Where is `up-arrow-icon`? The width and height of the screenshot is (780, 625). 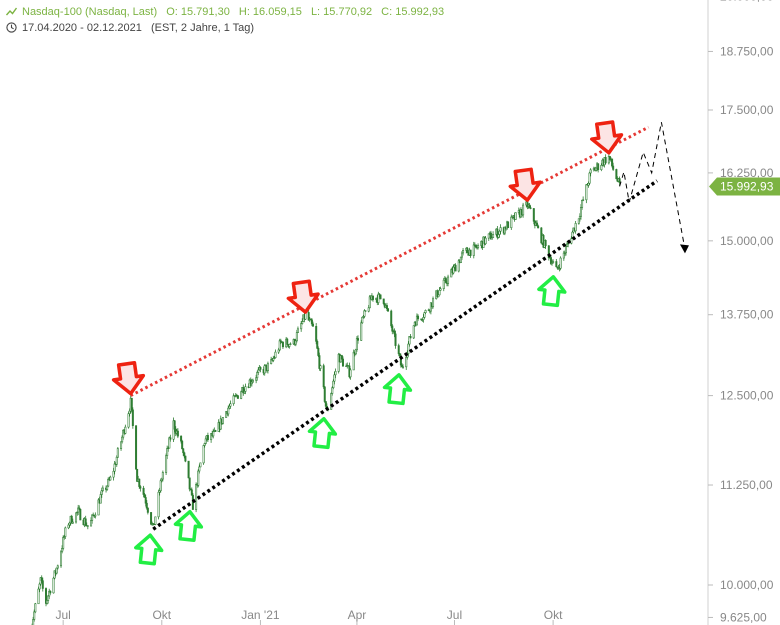
up-arrow-icon is located at coordinates (322, 433).